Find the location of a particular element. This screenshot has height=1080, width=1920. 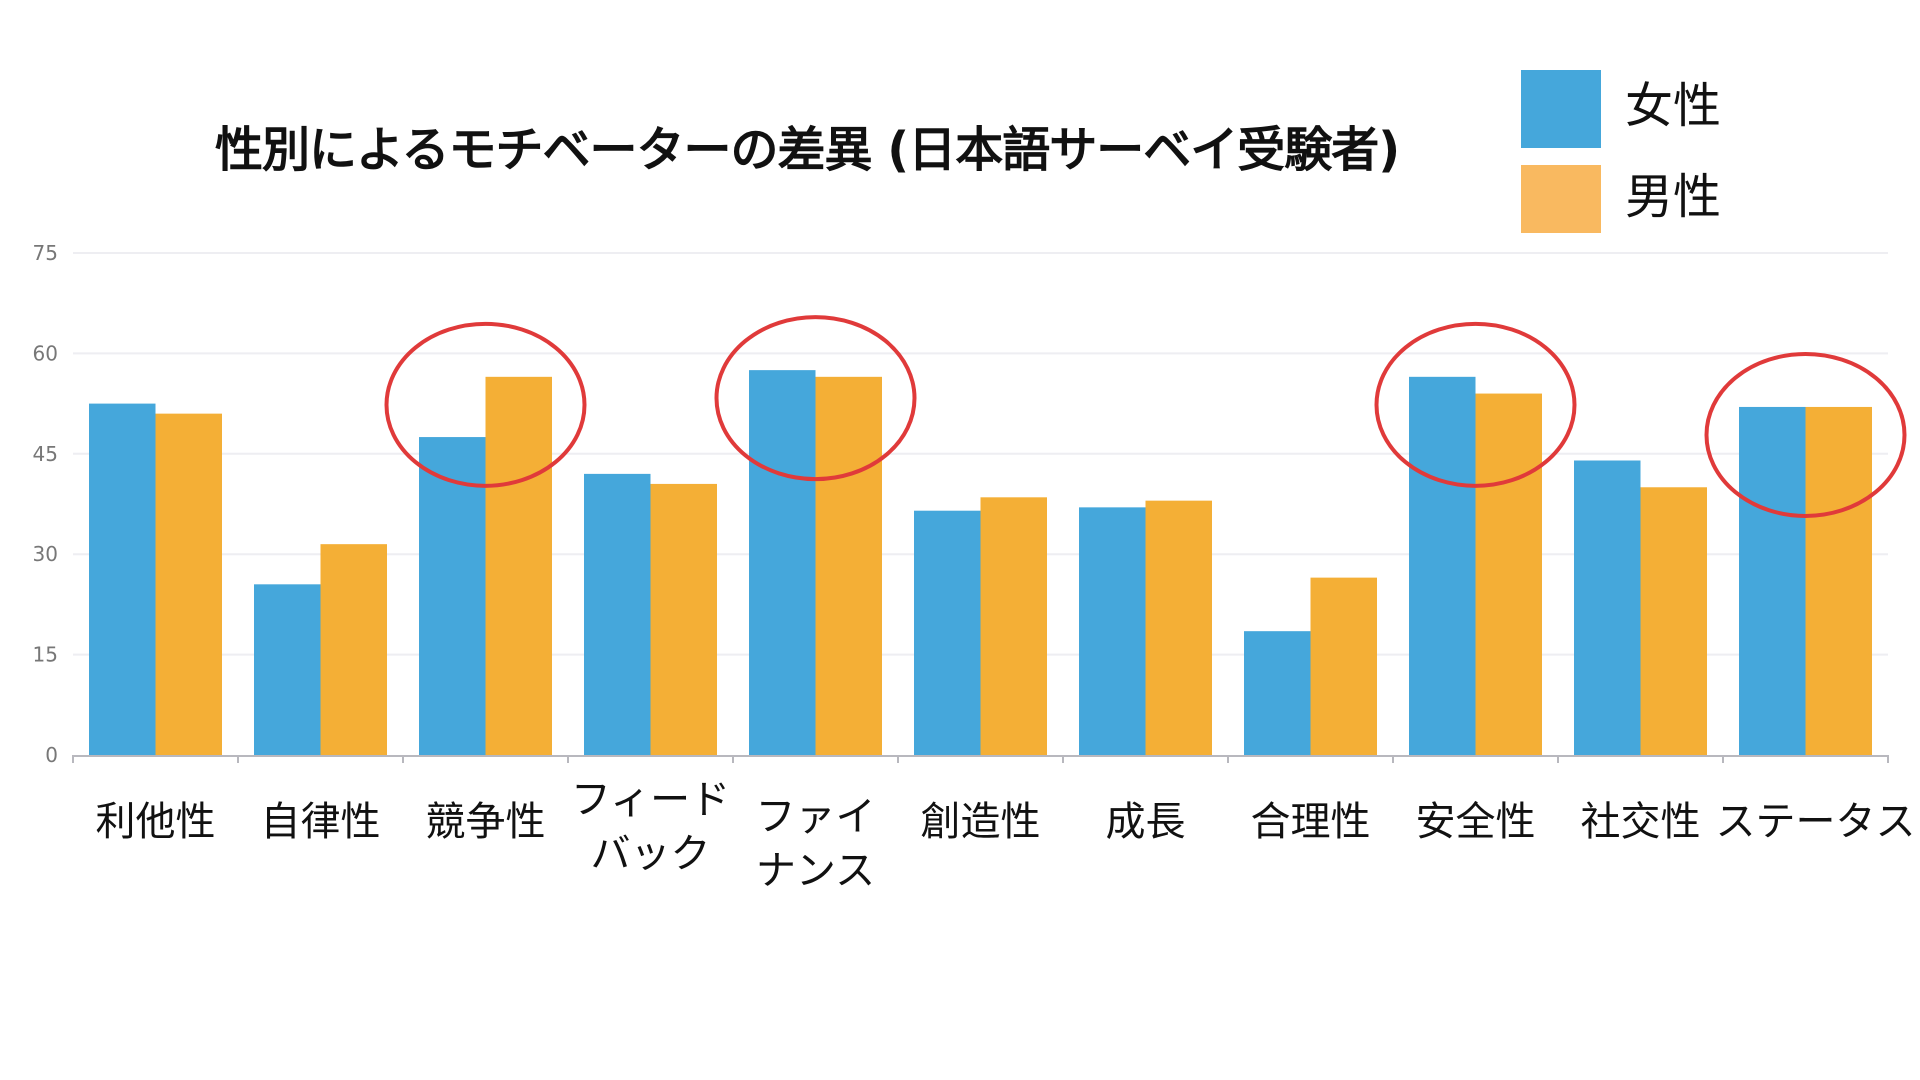

x-axis-label: 自律性 is located at coordinates (320, 822).